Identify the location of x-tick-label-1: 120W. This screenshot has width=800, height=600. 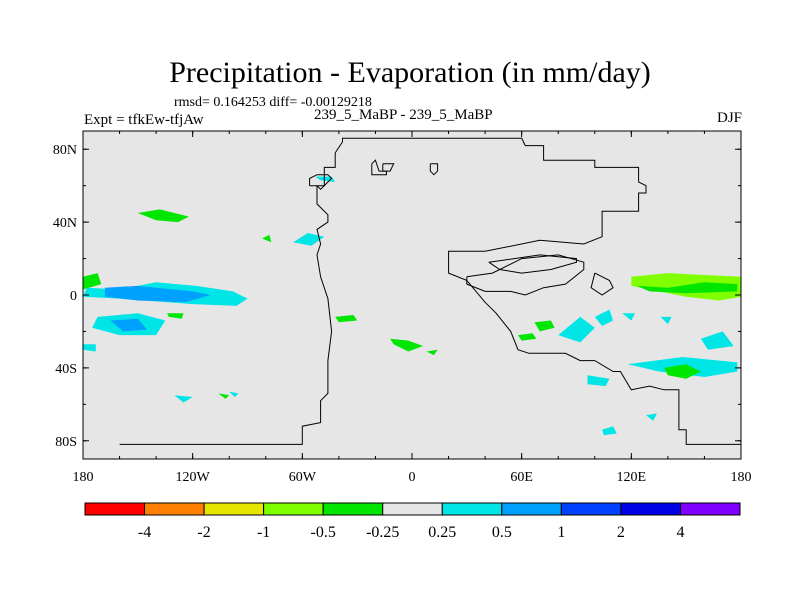
(193, 477).